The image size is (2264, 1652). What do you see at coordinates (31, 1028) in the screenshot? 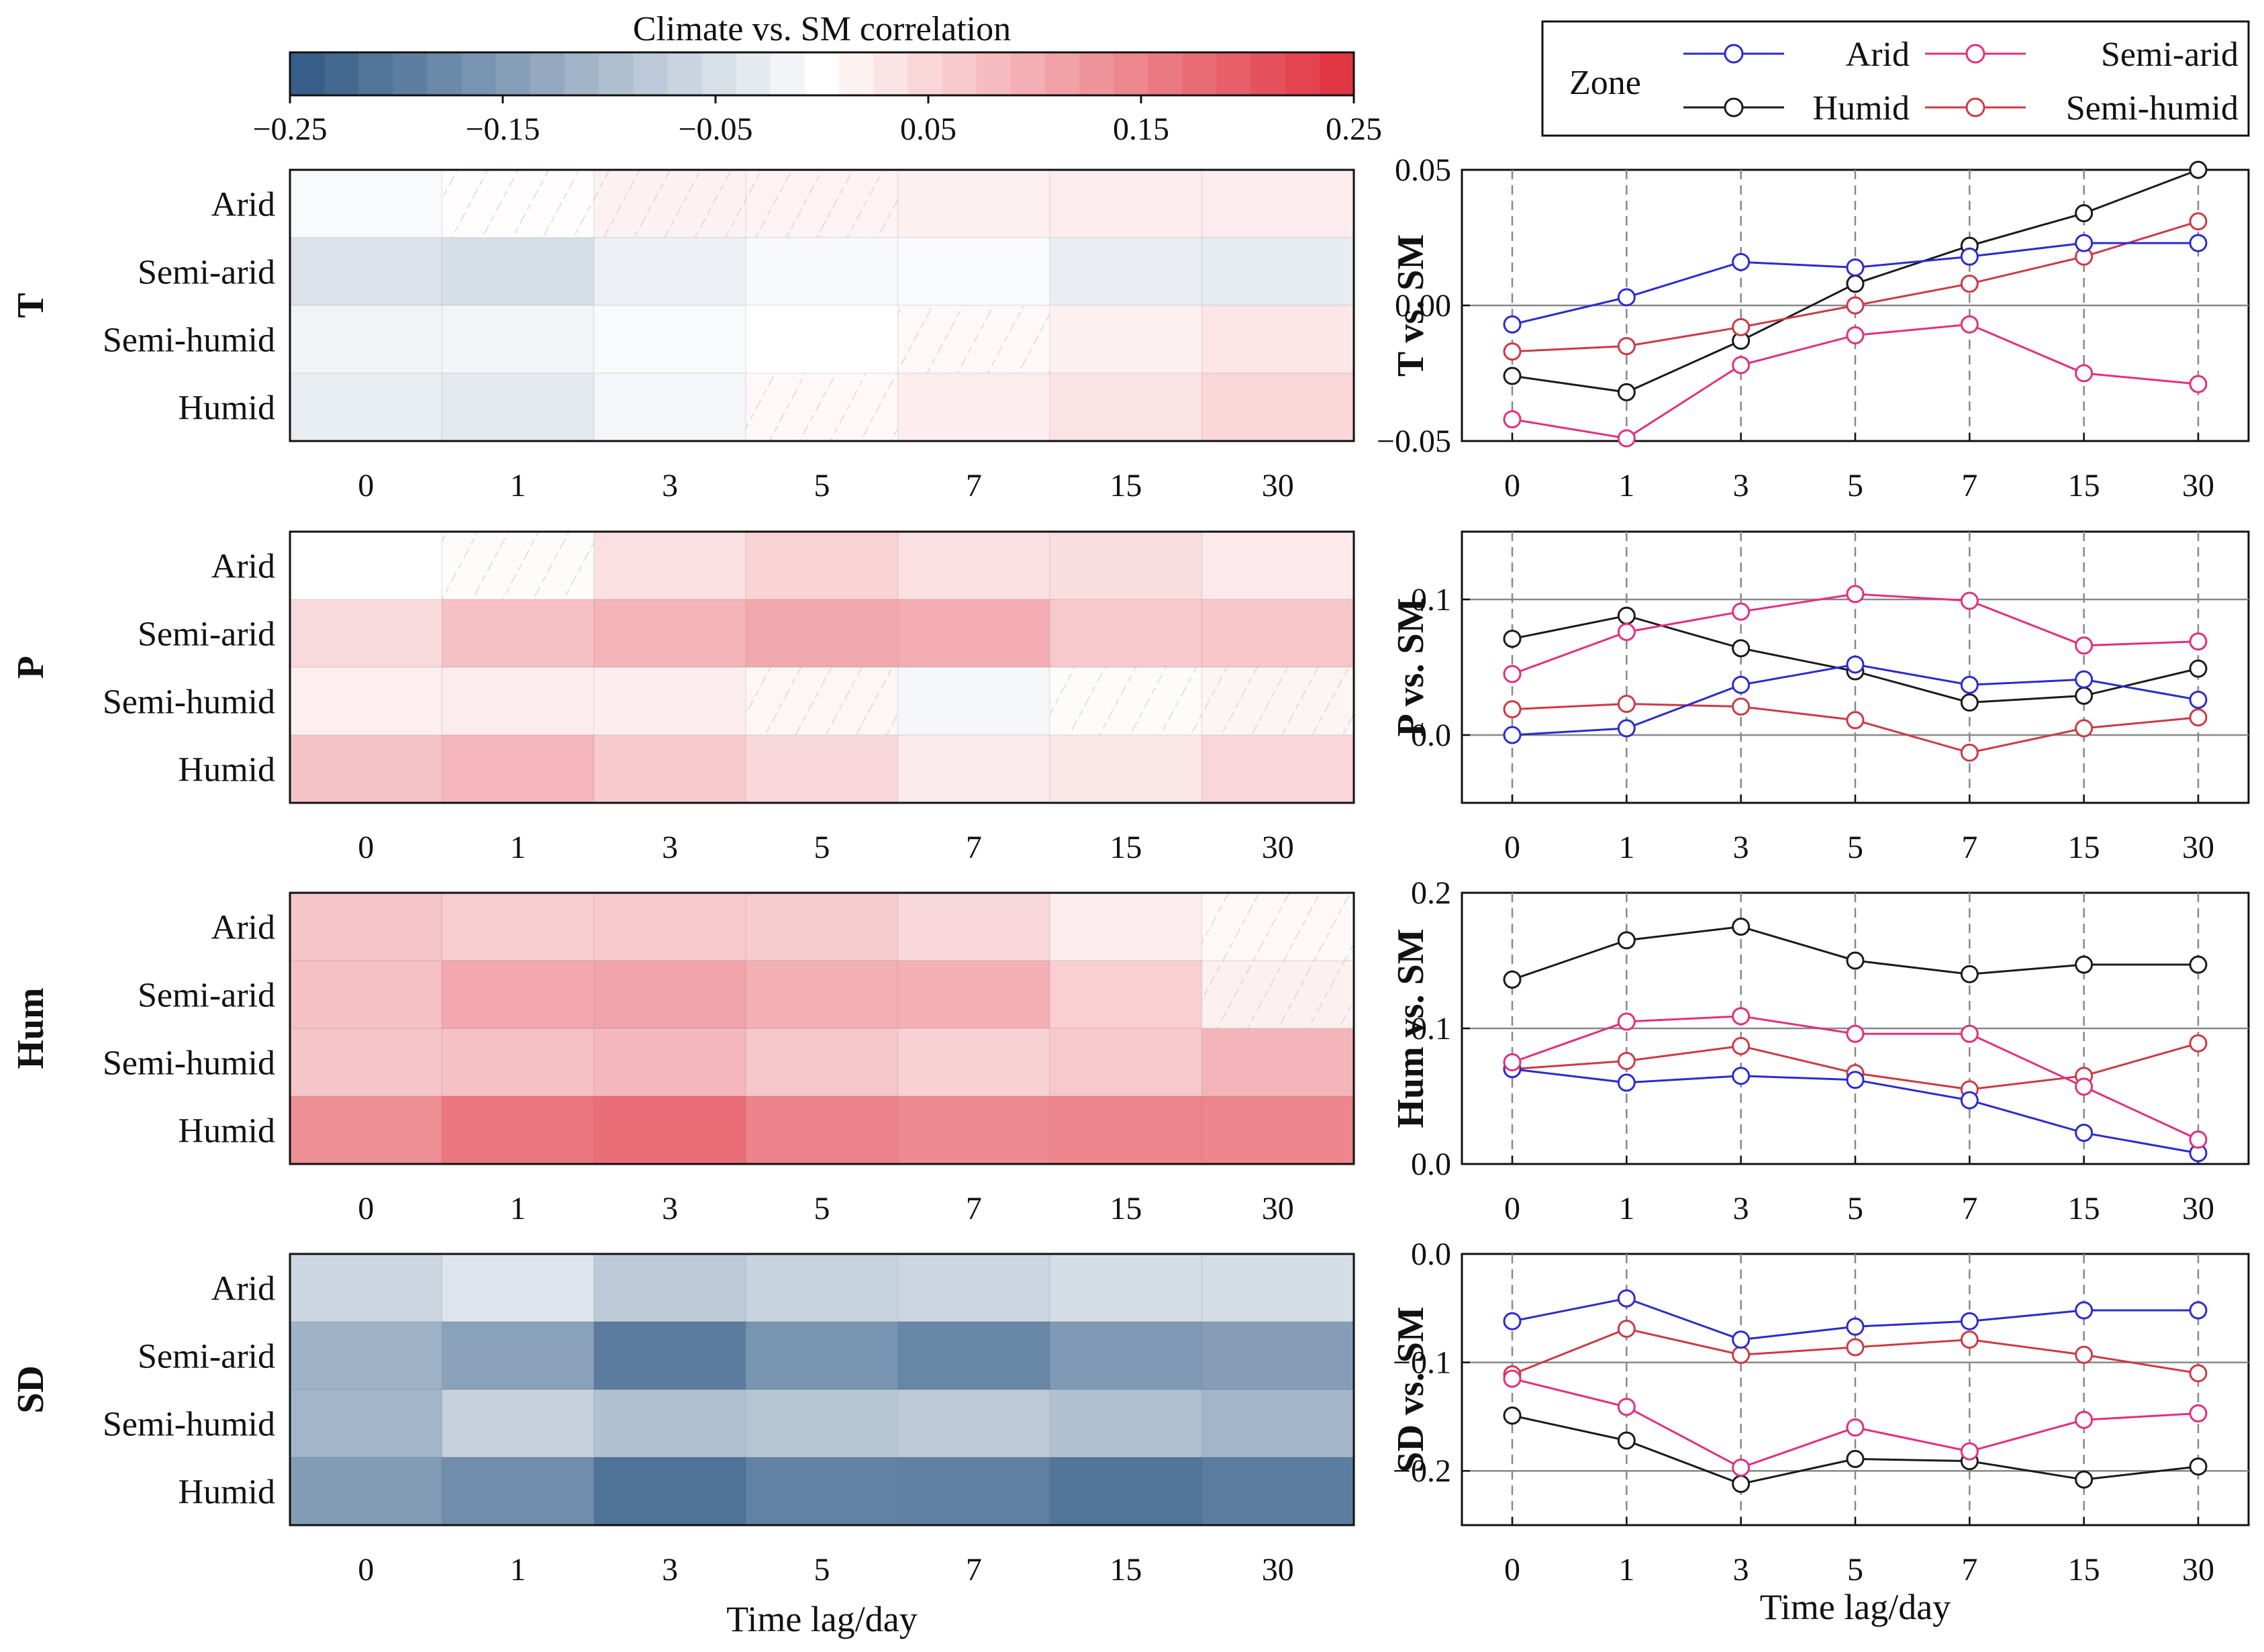
I see `heatmap-var-label: Hum` at bounding box center [31, 1028].